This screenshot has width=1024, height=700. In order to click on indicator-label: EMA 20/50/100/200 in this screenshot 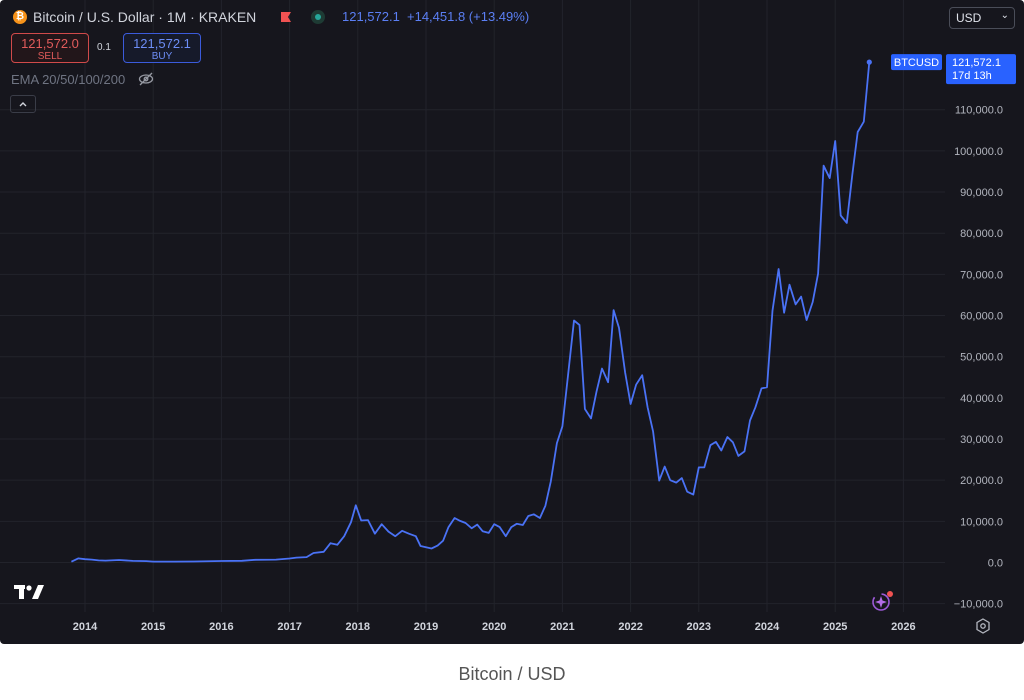, I will do `click(68, 79)`.